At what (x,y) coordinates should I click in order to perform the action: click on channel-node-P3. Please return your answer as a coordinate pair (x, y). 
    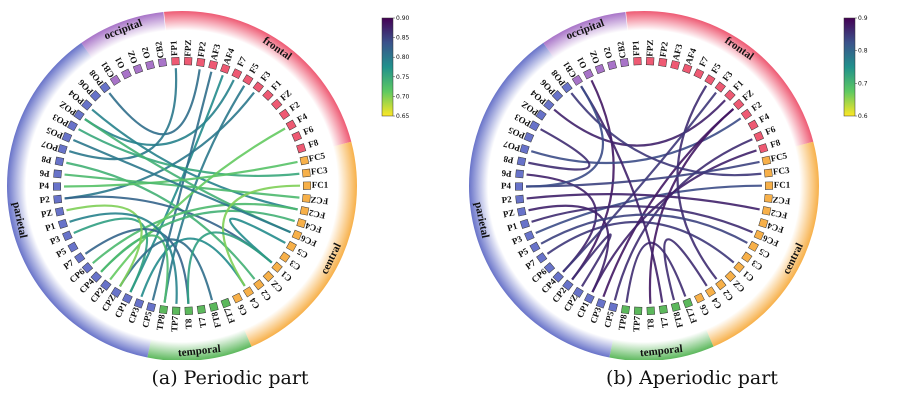
    Looking at the image, I should click on (529, 236).